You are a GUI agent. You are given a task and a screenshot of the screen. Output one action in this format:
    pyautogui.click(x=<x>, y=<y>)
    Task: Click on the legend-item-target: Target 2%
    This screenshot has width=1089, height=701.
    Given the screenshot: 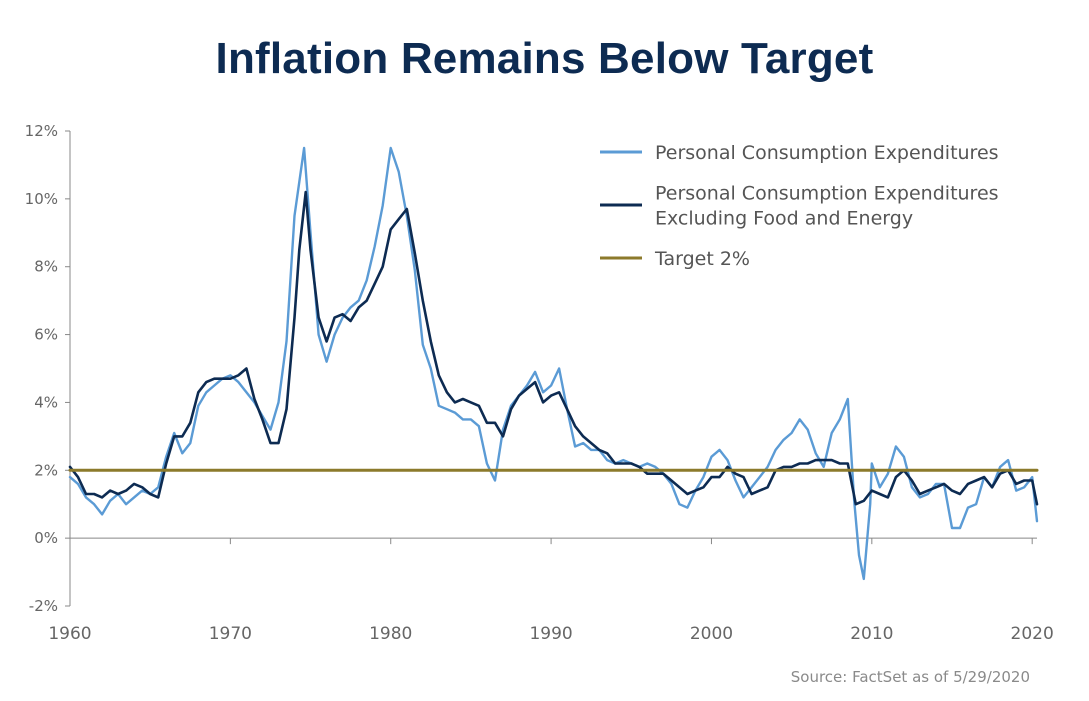 What is the action you would take?
    pyautogui.click(x=675, y=259)
    